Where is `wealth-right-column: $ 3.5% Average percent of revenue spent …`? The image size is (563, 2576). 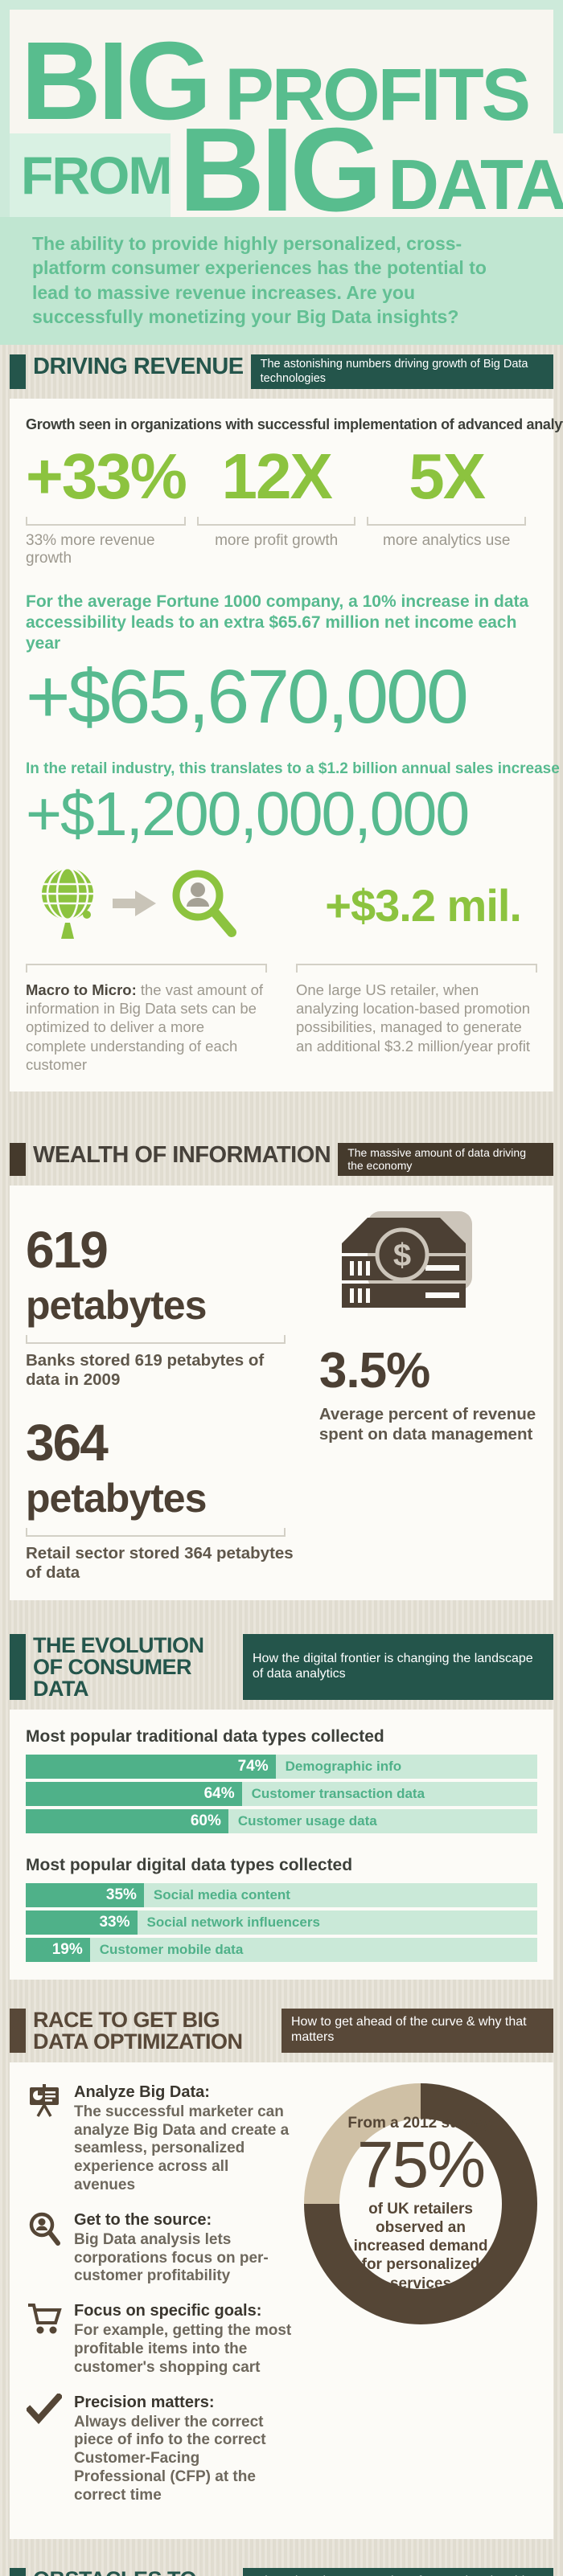
wealth-right-column: $ 3.5% Average percent of revenue spent … is located at coordinates (428, 1393).